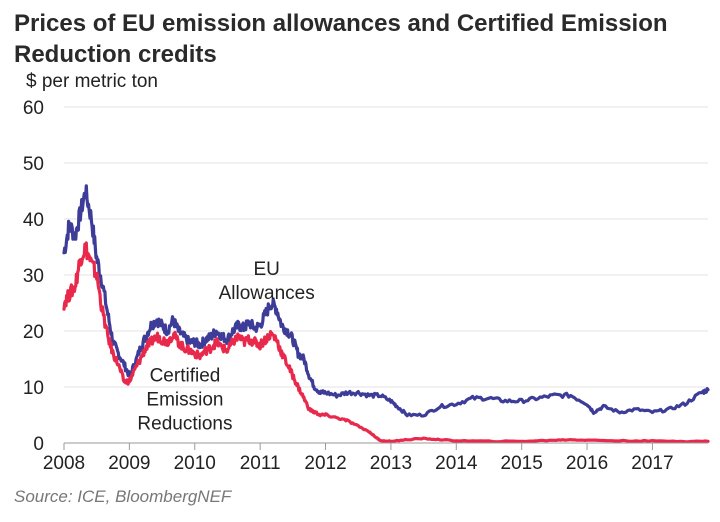  Describe the element at coordinates (123, 496) in the screenshot. I see `source-note: Source: ICE, BloombergNEF` at that location.